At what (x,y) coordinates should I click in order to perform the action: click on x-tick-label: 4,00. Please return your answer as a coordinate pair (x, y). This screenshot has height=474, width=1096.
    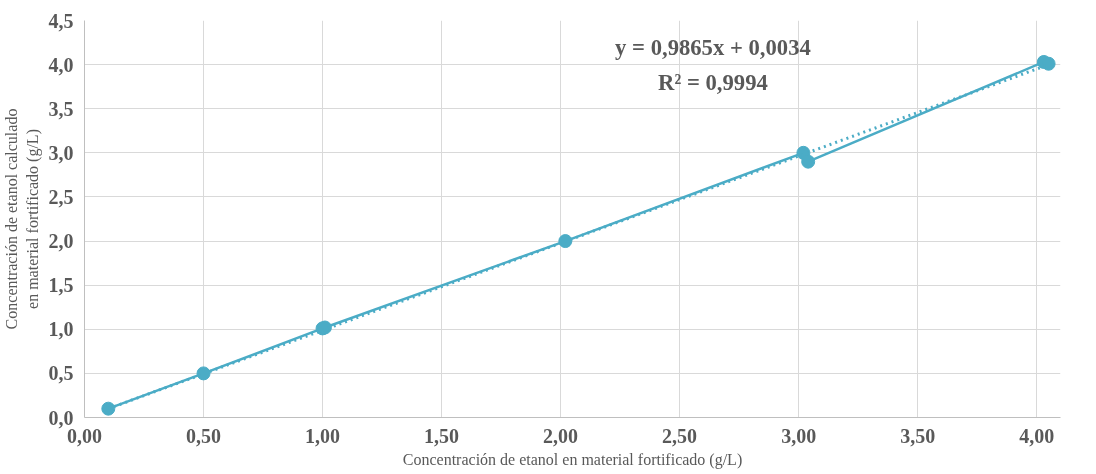
    Looking at the image, I should click on (1037, 435).